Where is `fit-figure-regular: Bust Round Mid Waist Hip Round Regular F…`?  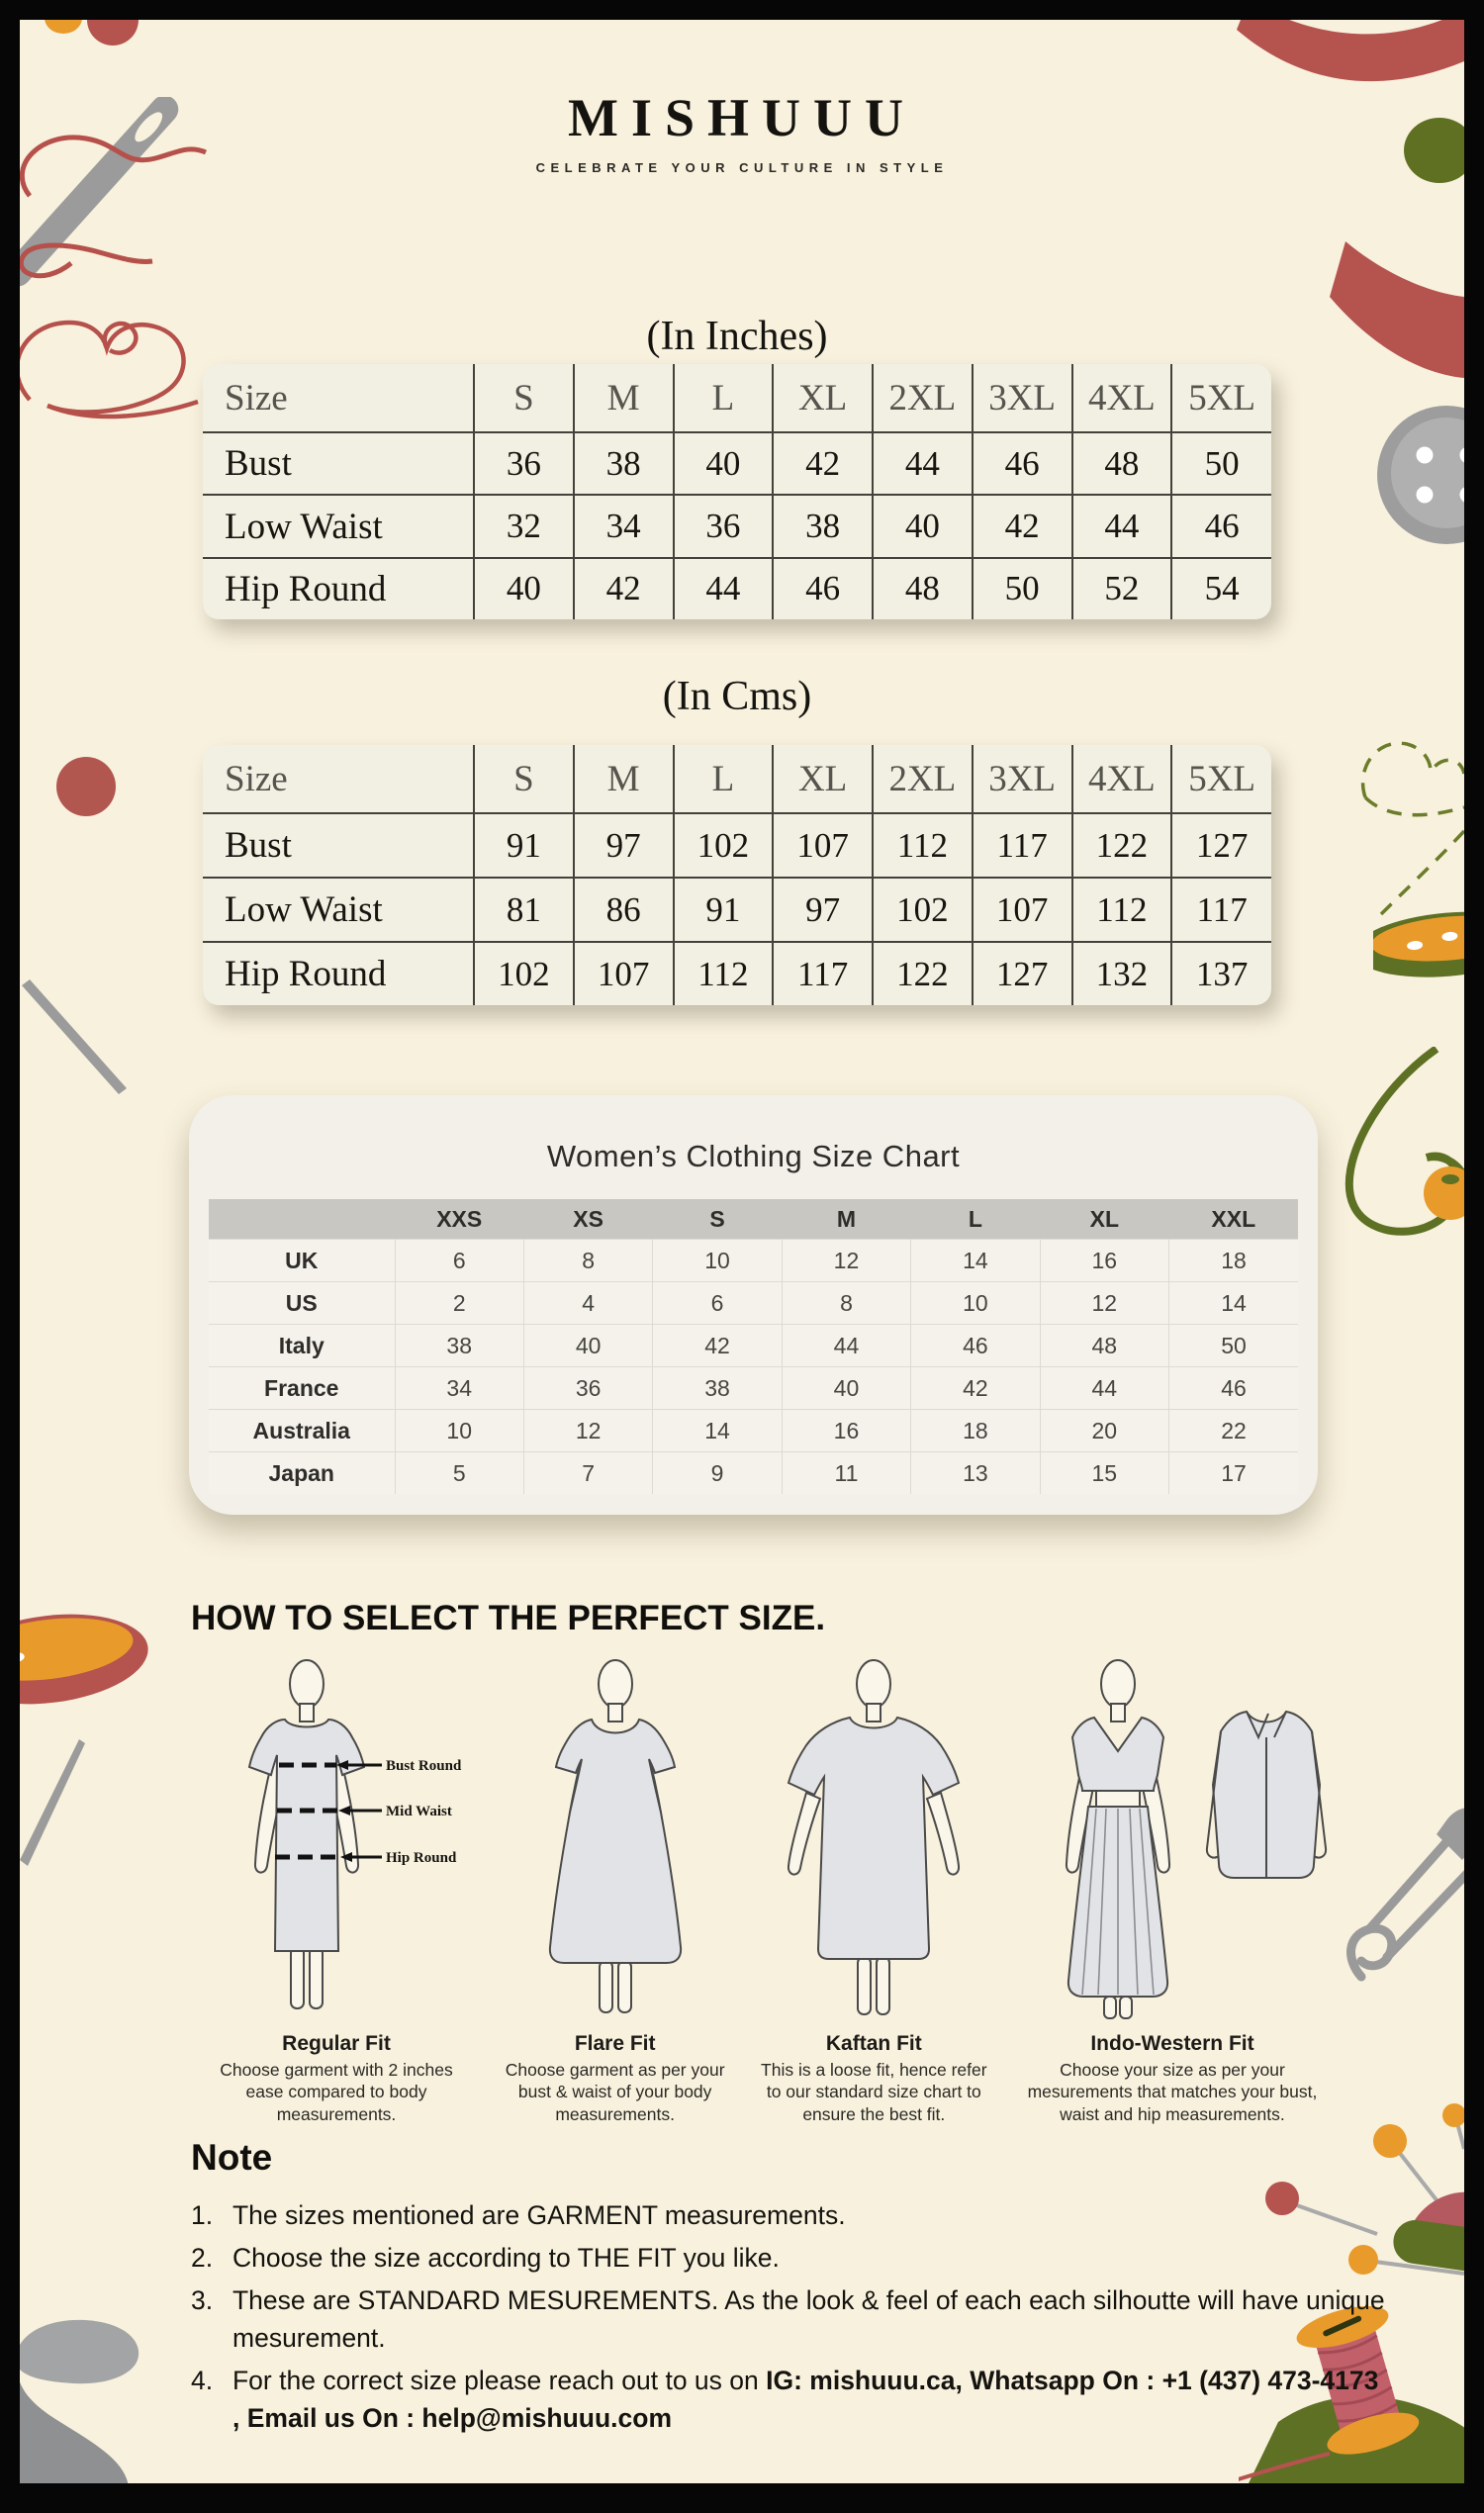
fit-figure-regular: Bust Round Mid Waist Hip Round Regular F… is located at coordinates (336, 1889).